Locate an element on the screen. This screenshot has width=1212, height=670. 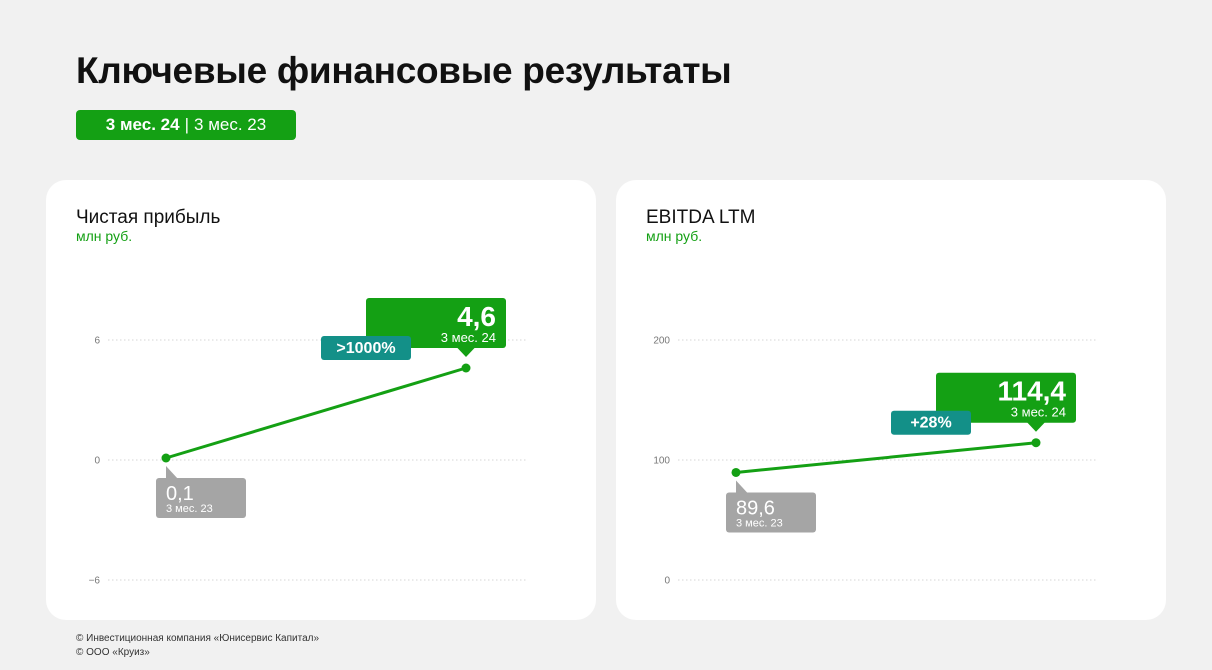
change-badge-text: +28% is located at coordinates (930, 423).